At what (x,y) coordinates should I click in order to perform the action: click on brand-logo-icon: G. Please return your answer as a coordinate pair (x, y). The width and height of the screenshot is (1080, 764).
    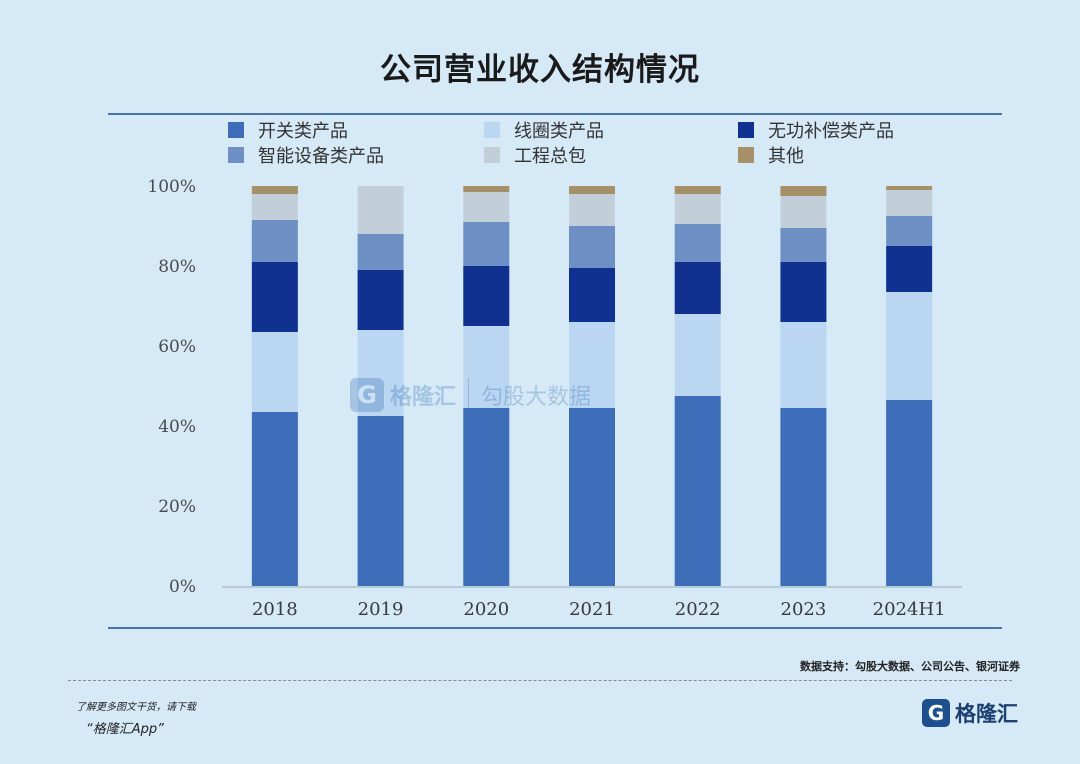
    Looking at the image, I should click on (936, 713).